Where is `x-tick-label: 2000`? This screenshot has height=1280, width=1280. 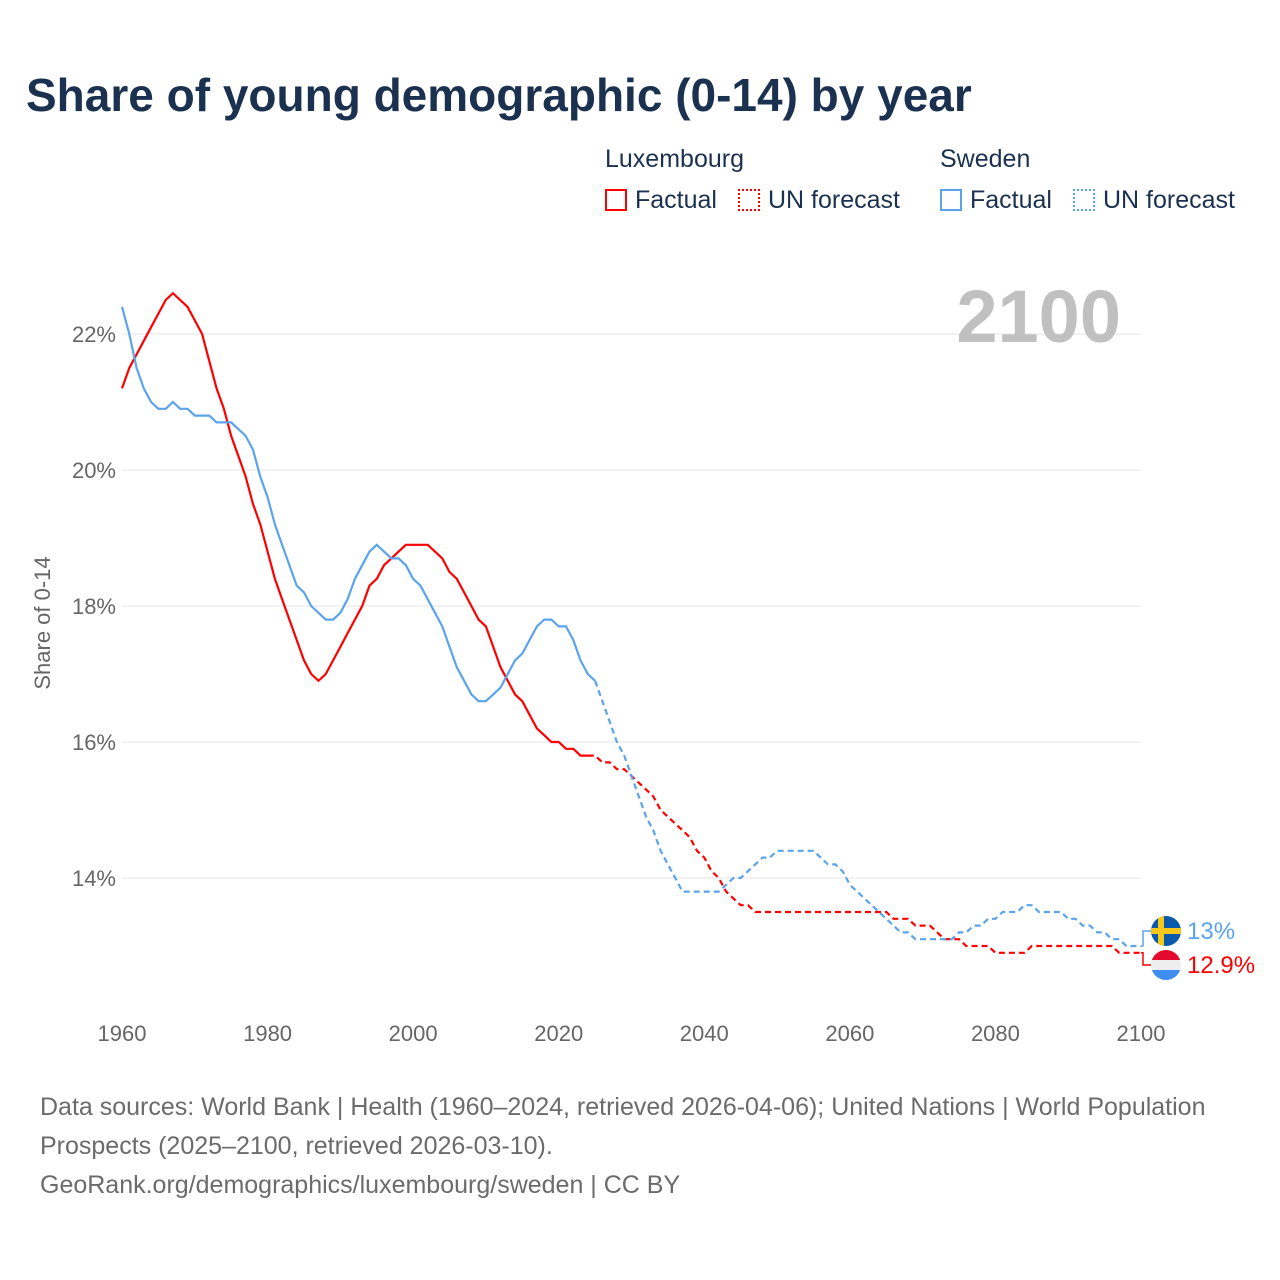
x-tick-label: 2000 is located at coordinates (413, 1033).